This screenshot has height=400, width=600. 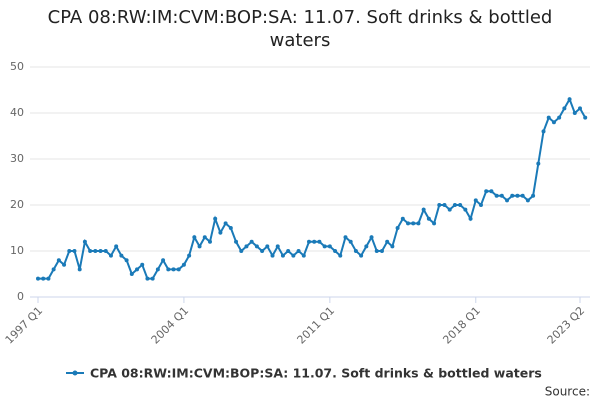 I want to click on y-tick-label: 30, so click(x=17, y=158).